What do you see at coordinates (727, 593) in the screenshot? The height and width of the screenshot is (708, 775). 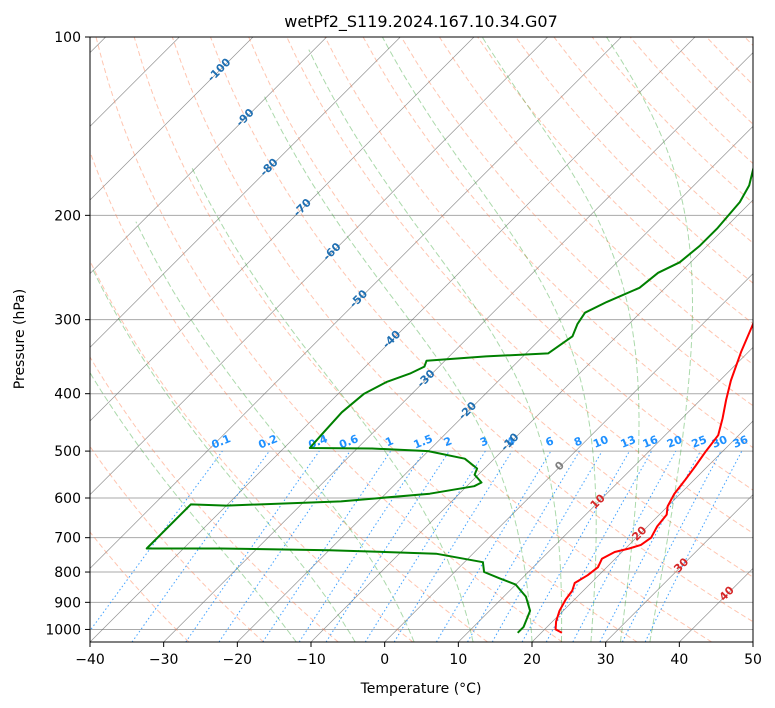 I see `isotherm-label: 40` at bounding box center [727, 593].